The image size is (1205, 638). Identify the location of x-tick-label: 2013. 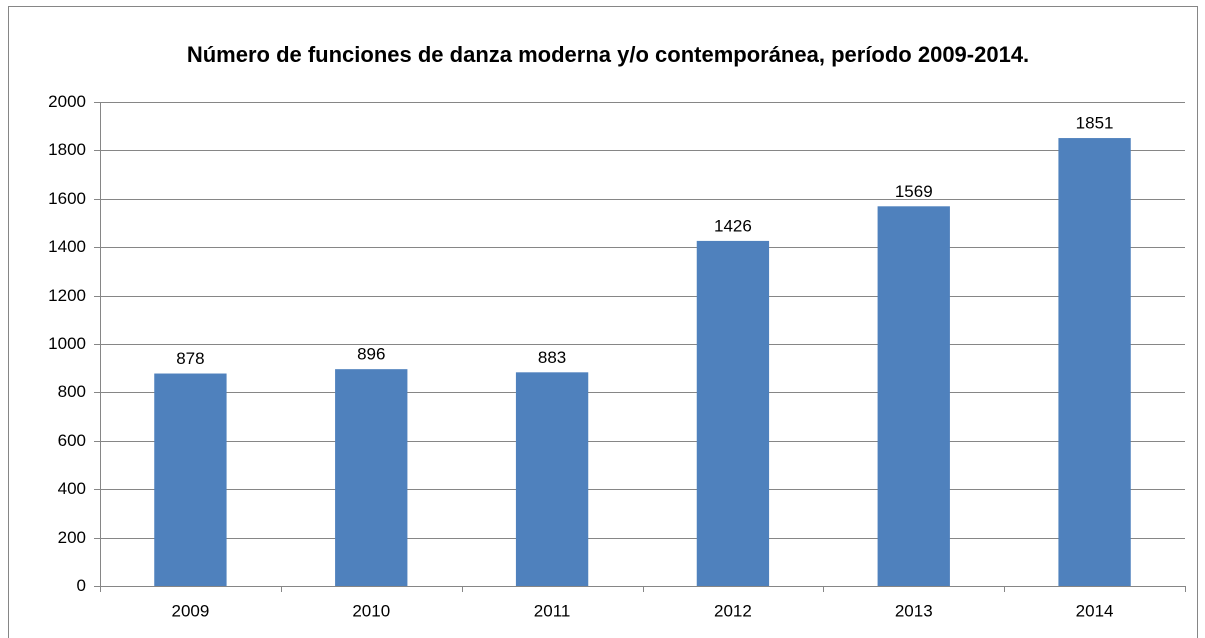
(914, 610).